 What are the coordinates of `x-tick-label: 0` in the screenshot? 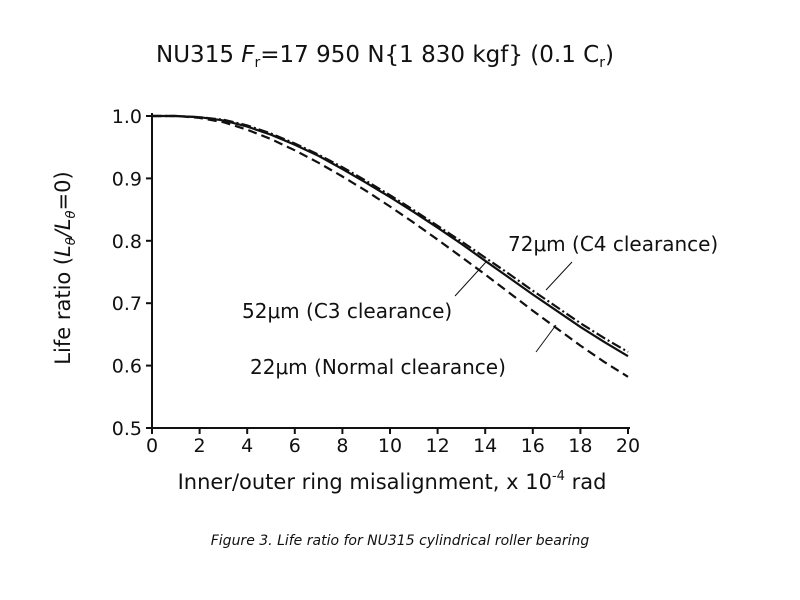 It's located at (152, 446).